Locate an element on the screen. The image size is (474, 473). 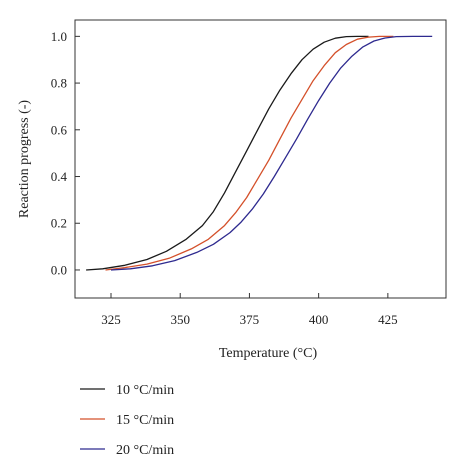
y-tick-label: 0.0 is located at coordinates (59, 269).